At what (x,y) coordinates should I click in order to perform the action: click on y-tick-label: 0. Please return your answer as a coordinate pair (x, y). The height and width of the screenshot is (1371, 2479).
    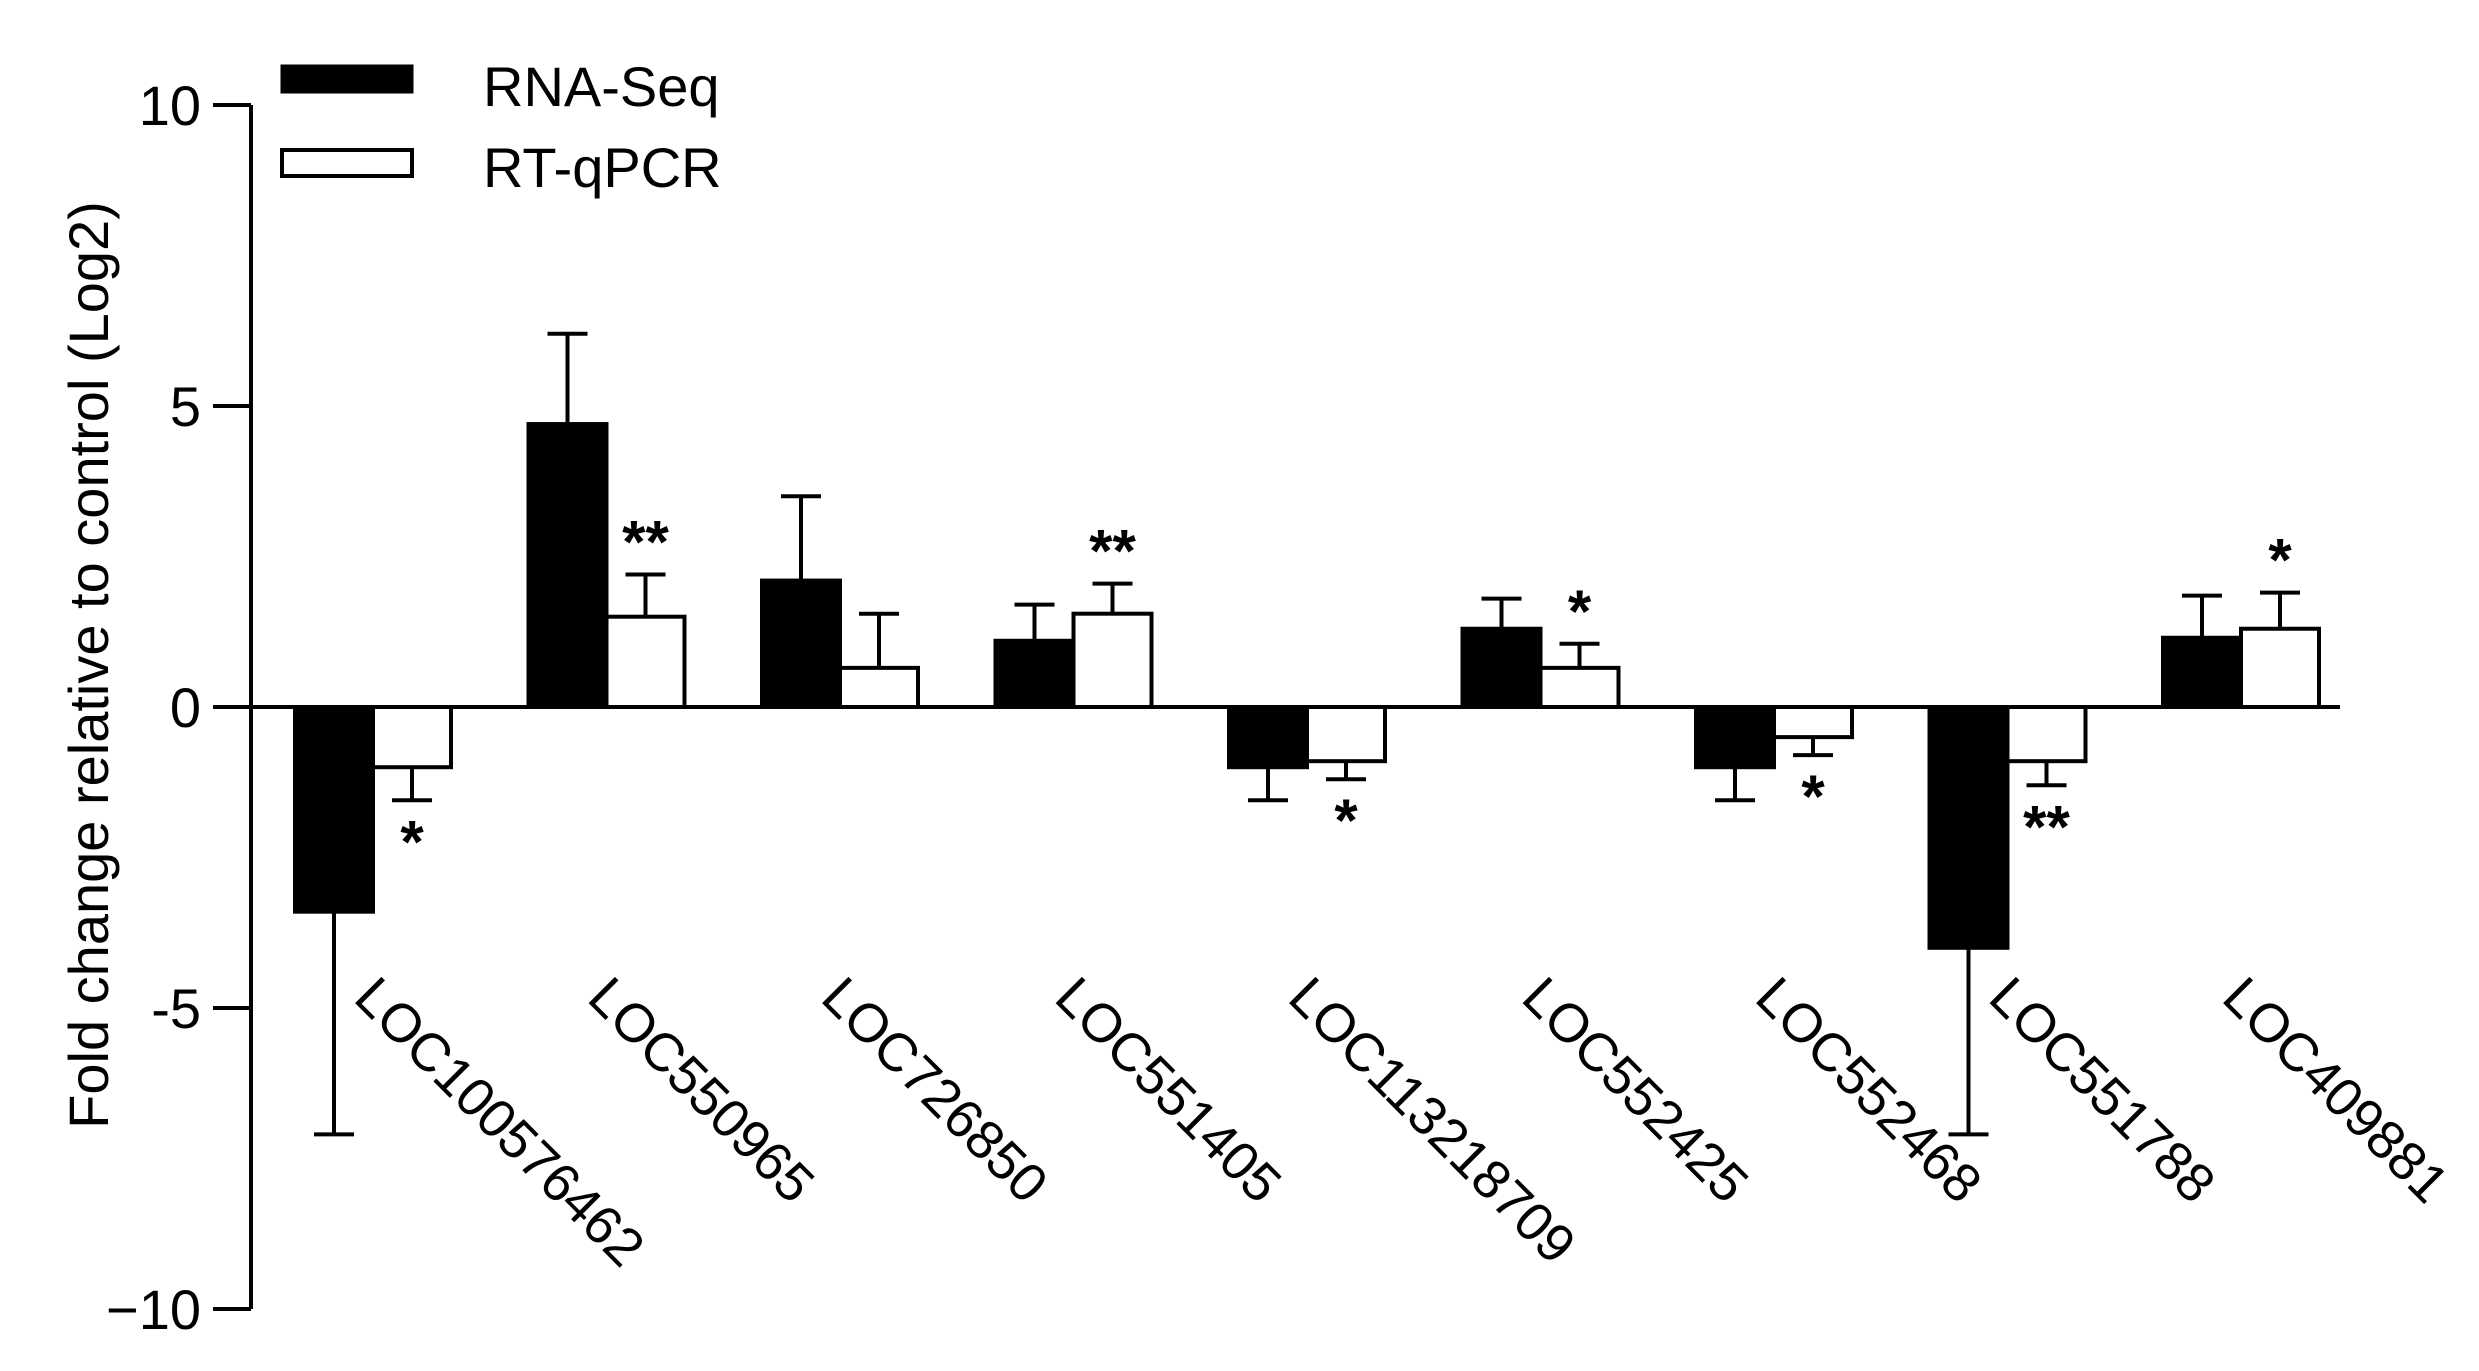
    Looking at the image, I should click on (185, 707).